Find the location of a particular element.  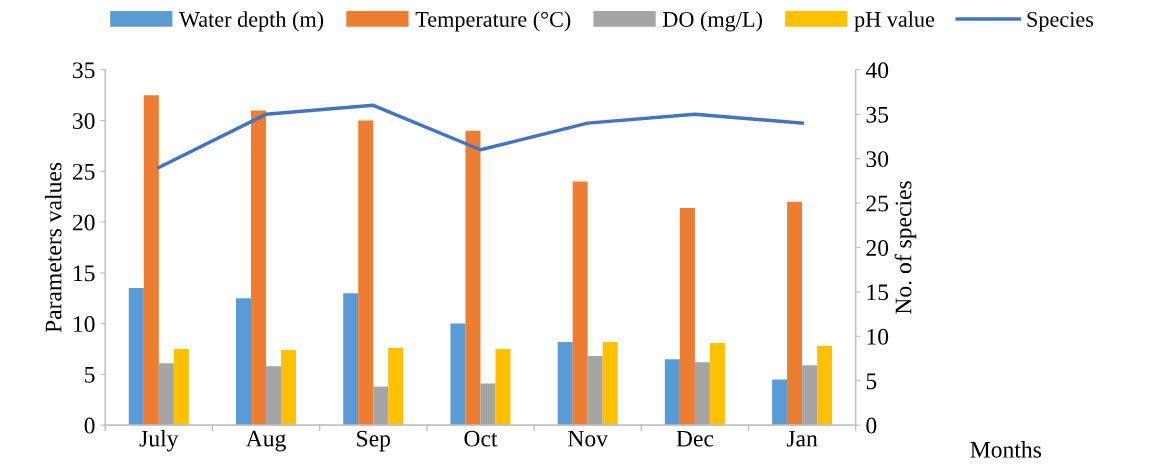

y2-tick-label: 40 is located at coordinates (877, 70).